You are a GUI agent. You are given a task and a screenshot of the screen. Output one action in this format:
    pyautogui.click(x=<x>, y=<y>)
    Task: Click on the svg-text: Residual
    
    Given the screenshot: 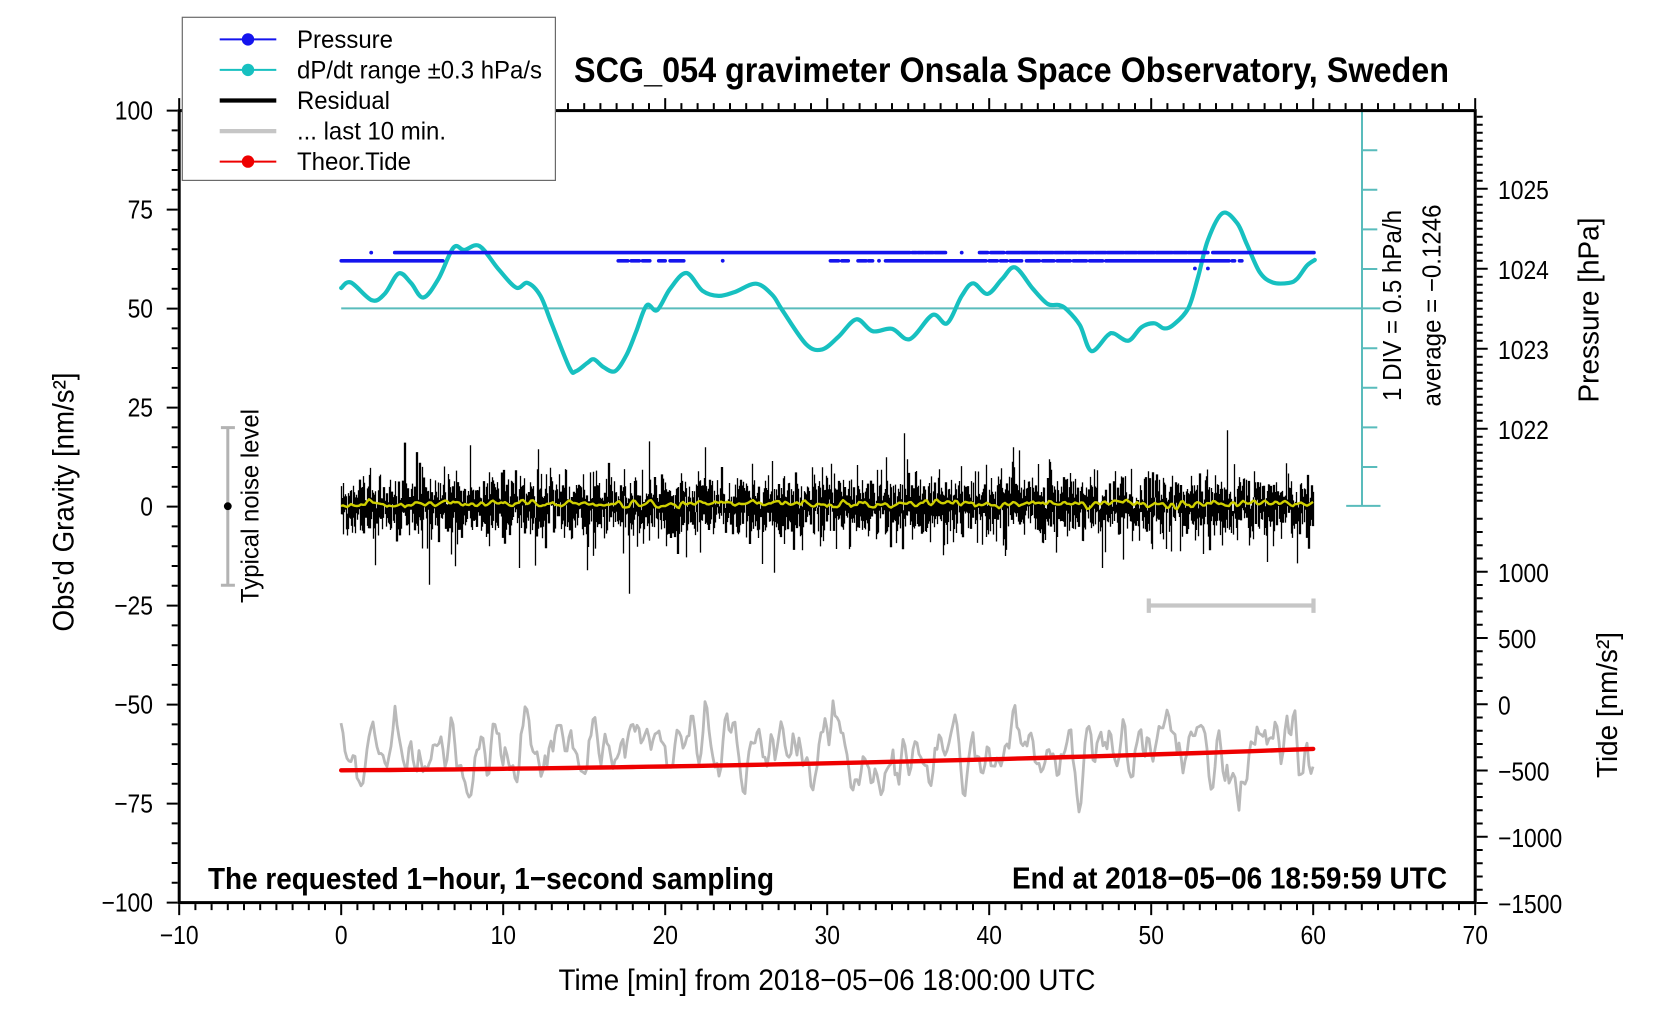 What is the action you would take?
    pyautogui.click(x=343, y=101)
    